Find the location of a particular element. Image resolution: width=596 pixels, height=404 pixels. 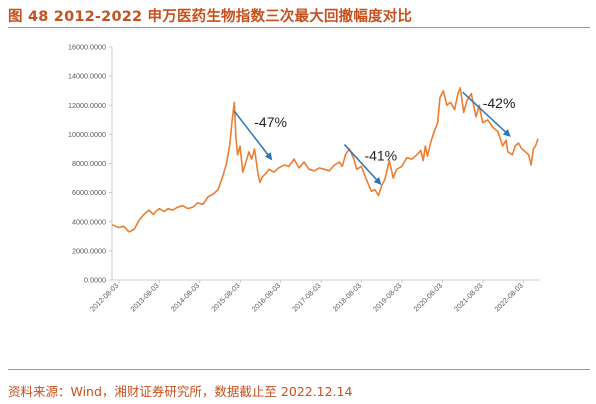

y-tick-label: 6000.0000 is located at coordinates (89, 192).